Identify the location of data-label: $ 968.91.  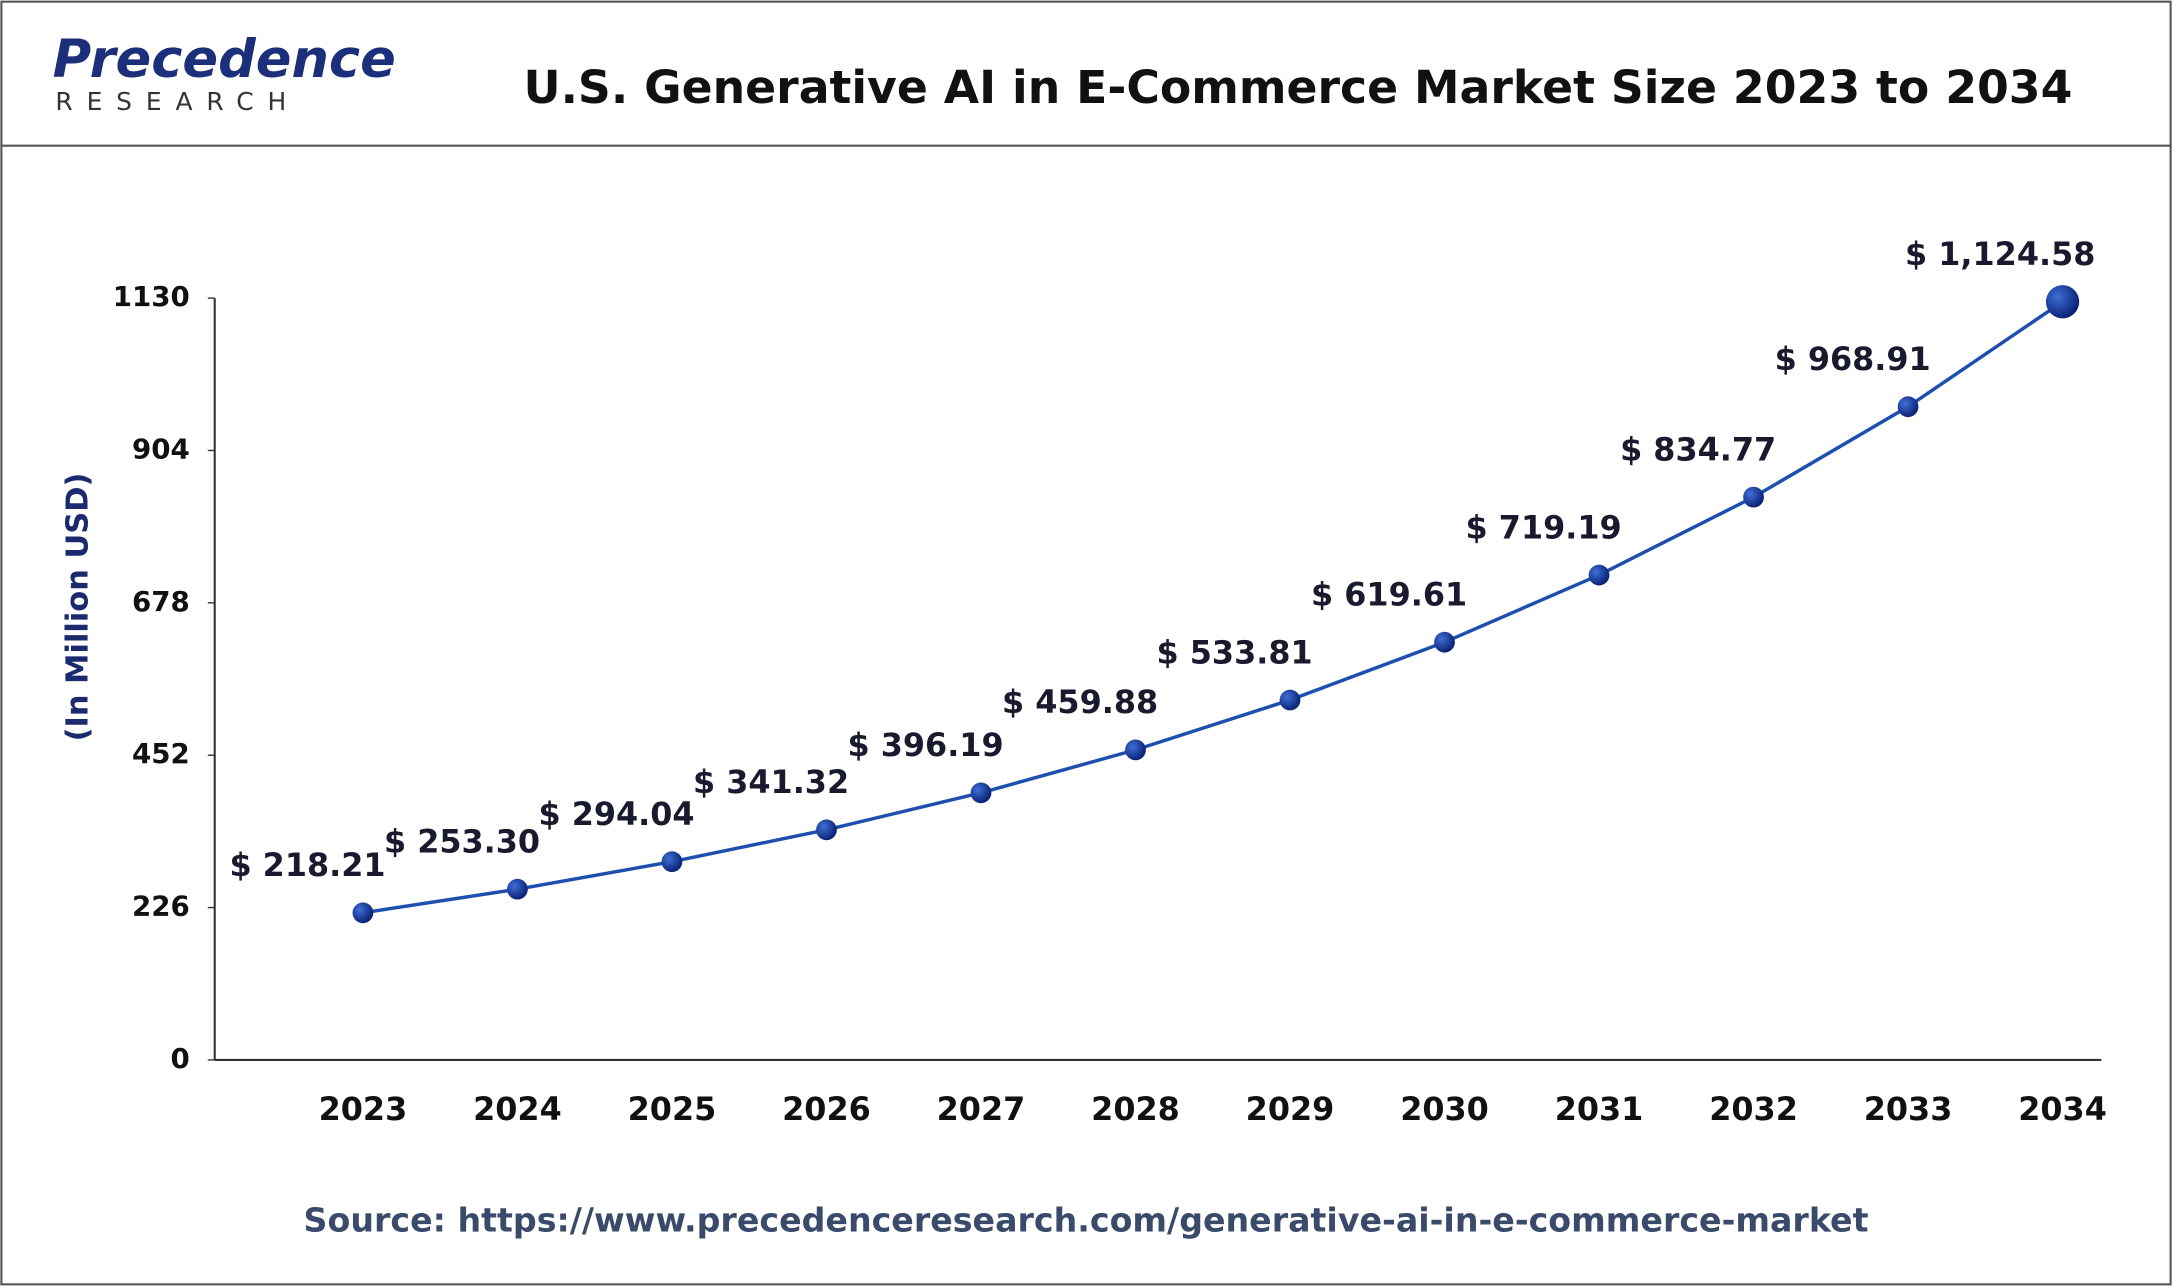
(1853, 359).